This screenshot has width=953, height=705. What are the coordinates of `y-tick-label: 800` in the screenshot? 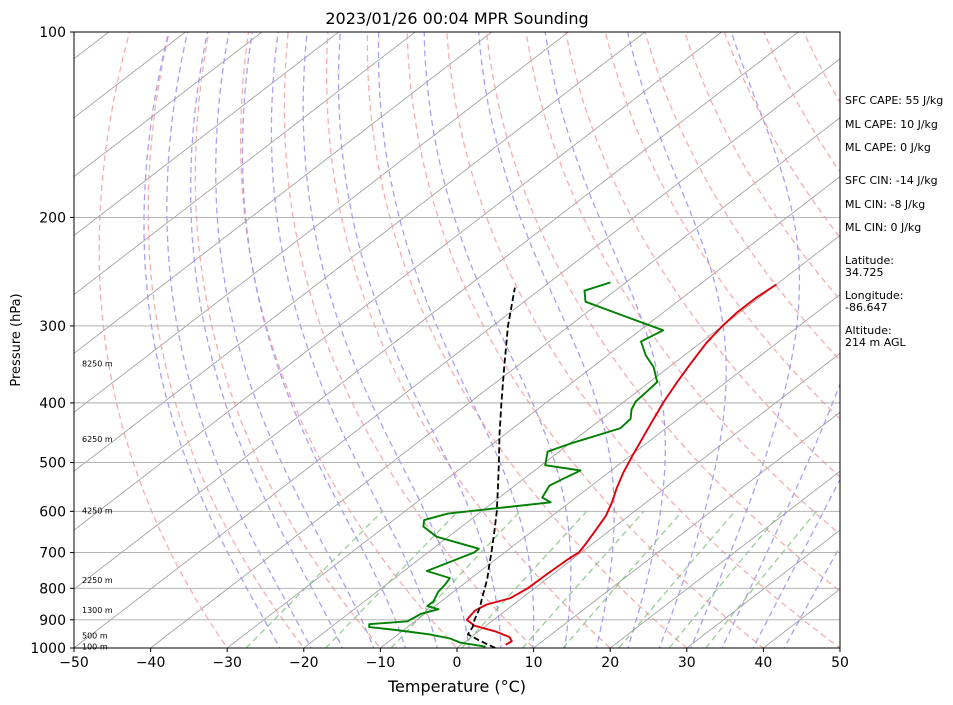 It's located at (52, 589).